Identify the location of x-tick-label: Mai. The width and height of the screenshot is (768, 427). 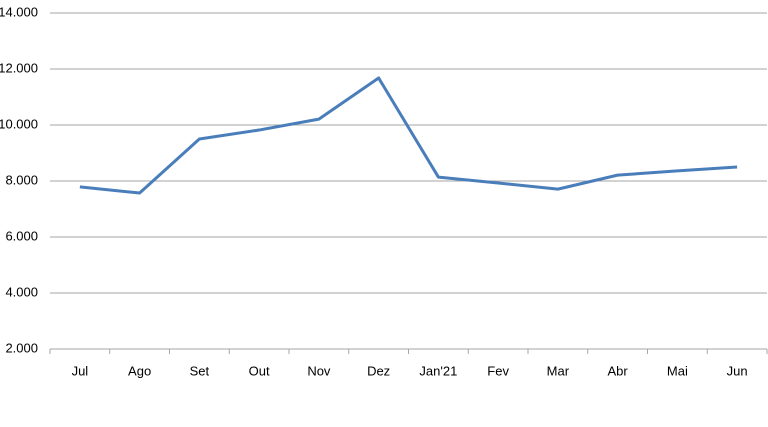
(677, 370).